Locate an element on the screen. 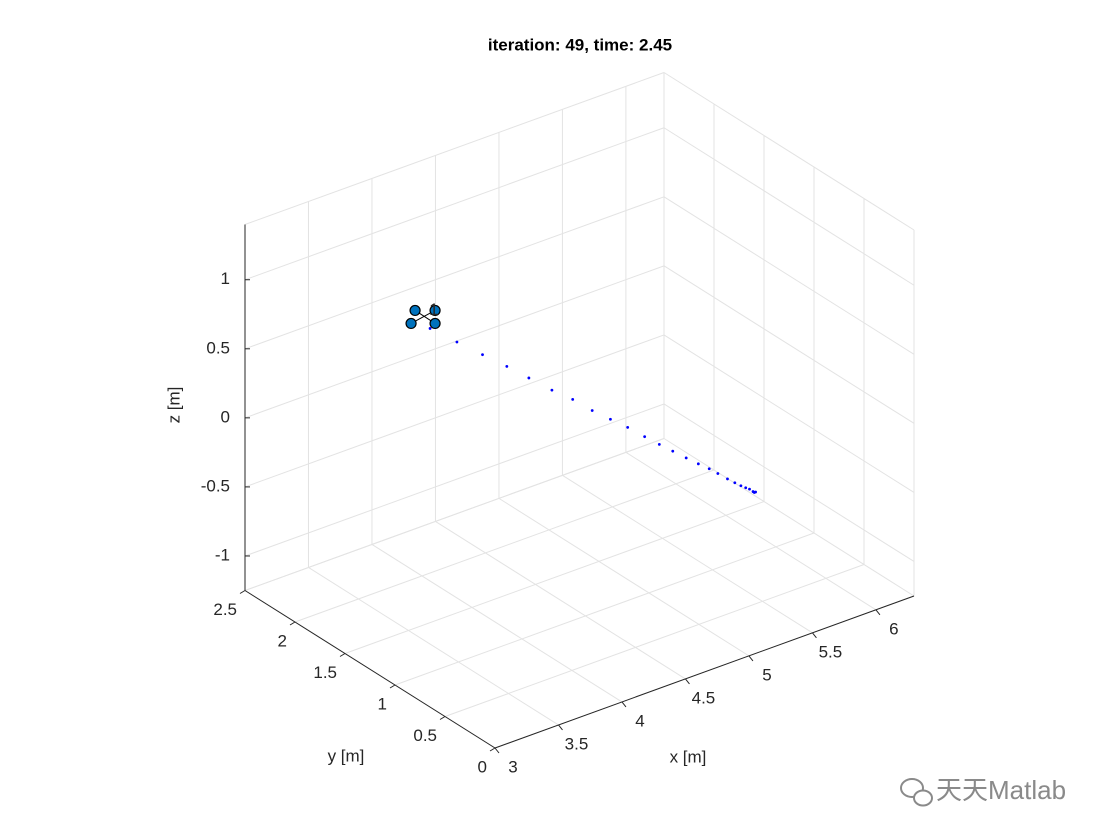  z-tick-label: 0.5 is located at coordinates (218, 347).